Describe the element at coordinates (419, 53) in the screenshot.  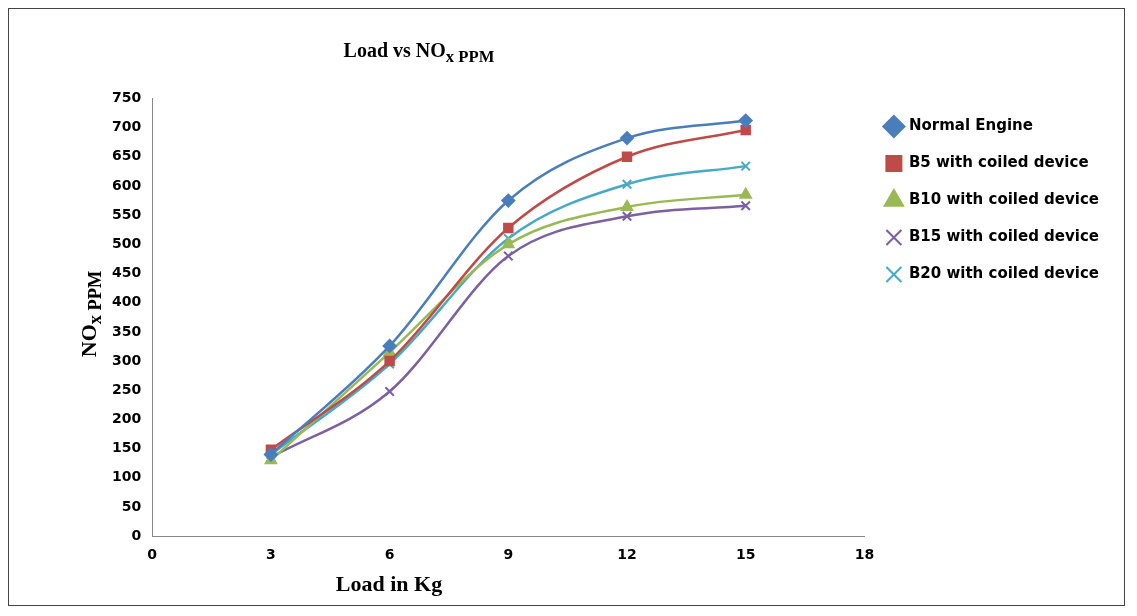
I see `chart-title: Load vs NO$_{x PPM}$` at that location.